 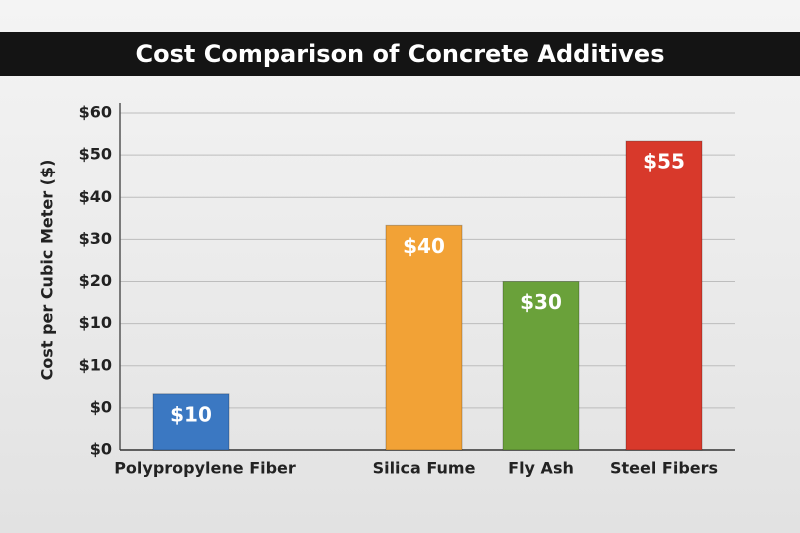 What do you see at coordinates (95, 112) in the screenshot?
I see `y-tick-label: $60` at bounding box center [95, 112].